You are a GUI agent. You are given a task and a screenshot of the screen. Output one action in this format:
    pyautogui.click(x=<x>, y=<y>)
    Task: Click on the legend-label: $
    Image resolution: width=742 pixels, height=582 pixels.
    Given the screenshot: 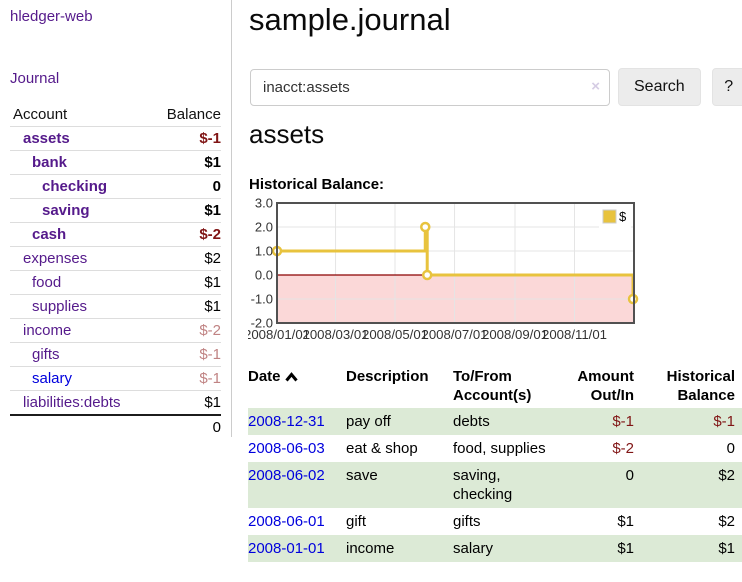 What is the action you would take?
    pyautogui.click(x=623, y=216)
    